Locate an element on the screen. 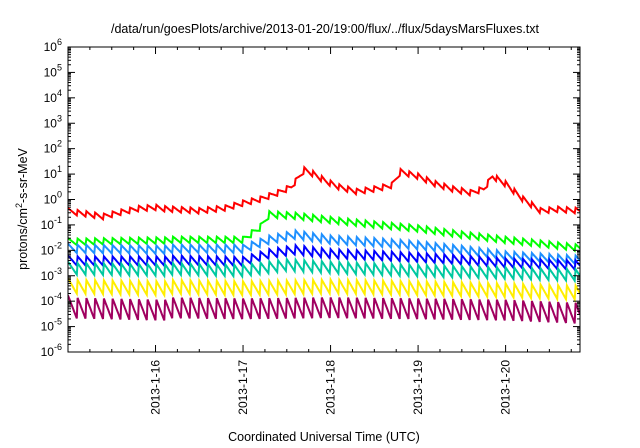  y-tick-label: 10⁻³ is located at coordinates (51, 274).